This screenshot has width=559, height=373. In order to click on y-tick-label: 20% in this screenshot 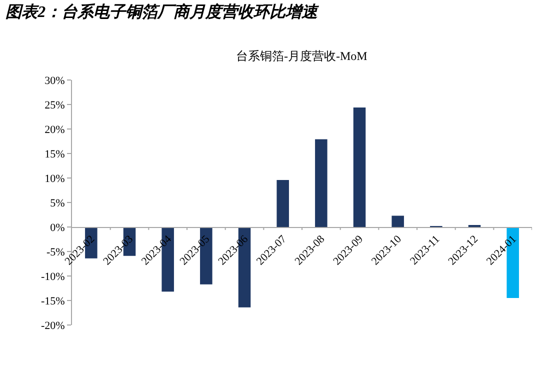, I will do `click(54, 130)`.